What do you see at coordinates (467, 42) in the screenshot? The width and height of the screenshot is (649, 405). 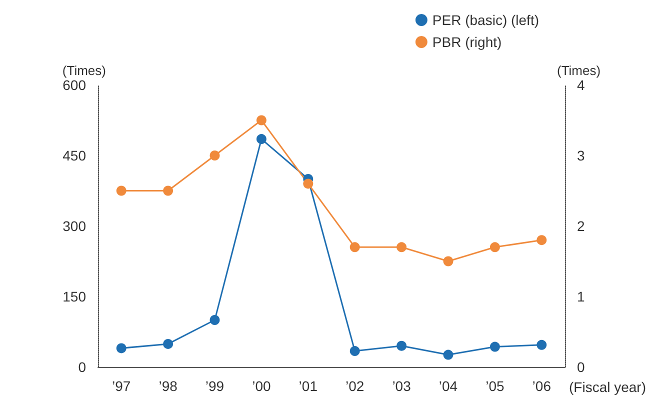 I see `legend-label: PBR (right)` at bounding box center [467, 42].